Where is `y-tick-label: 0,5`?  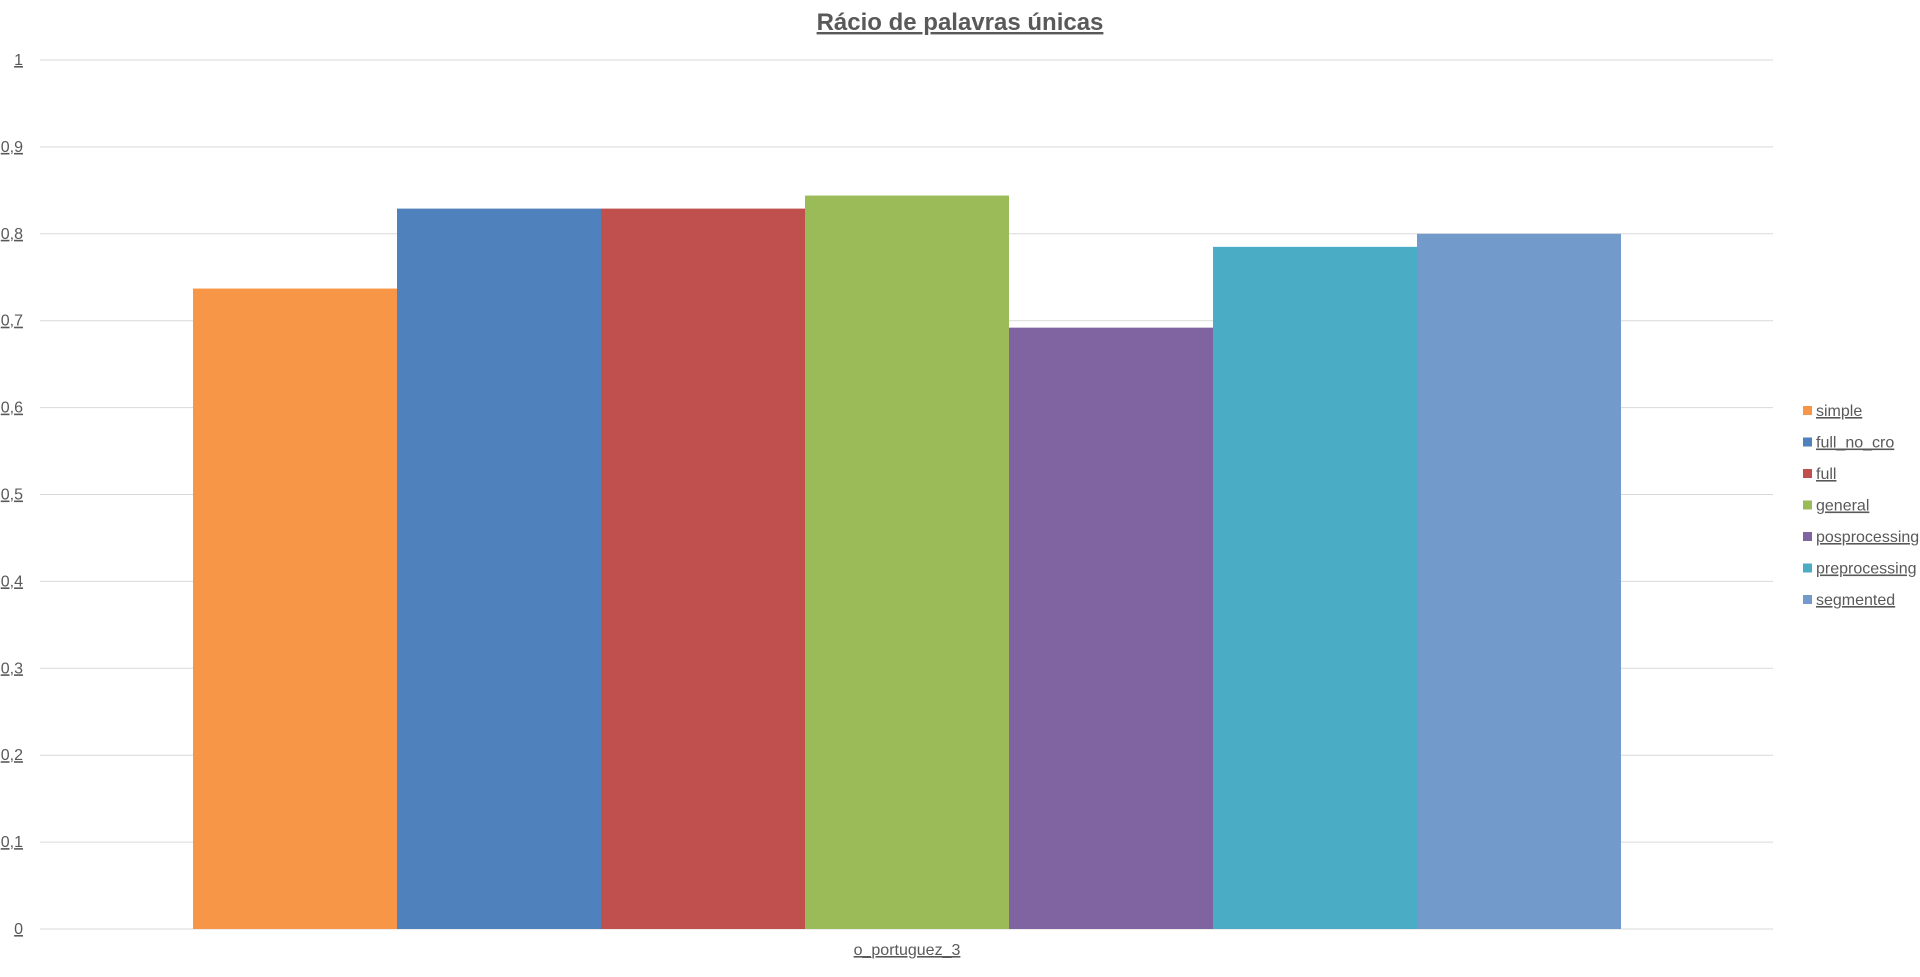 y-tick-label: 0,5 is located at coordinates (12, 495).